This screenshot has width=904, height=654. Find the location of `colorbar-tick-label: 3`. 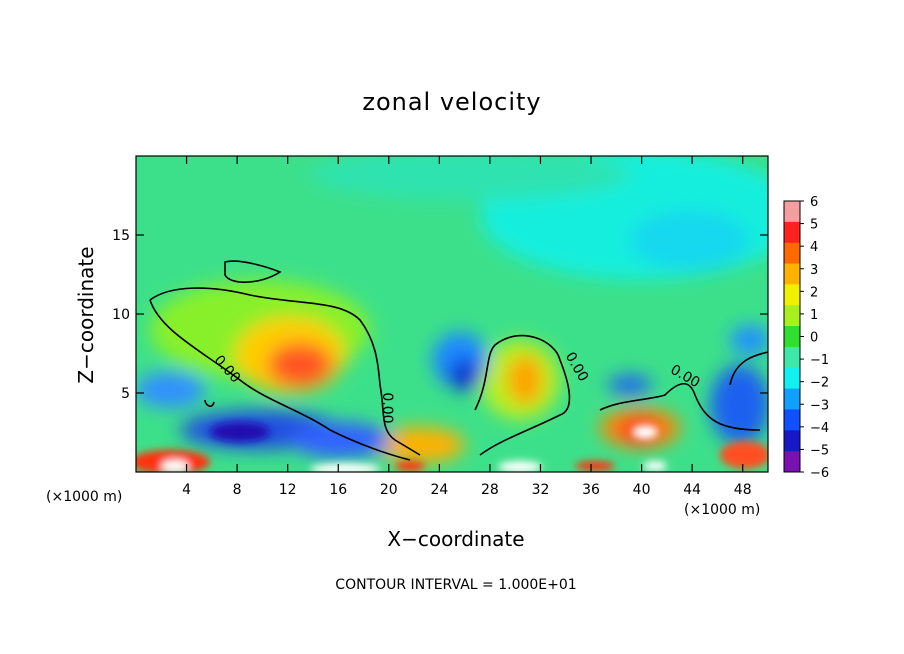

colorbar-tick-label: 3 is located at coordinates (814, 270).